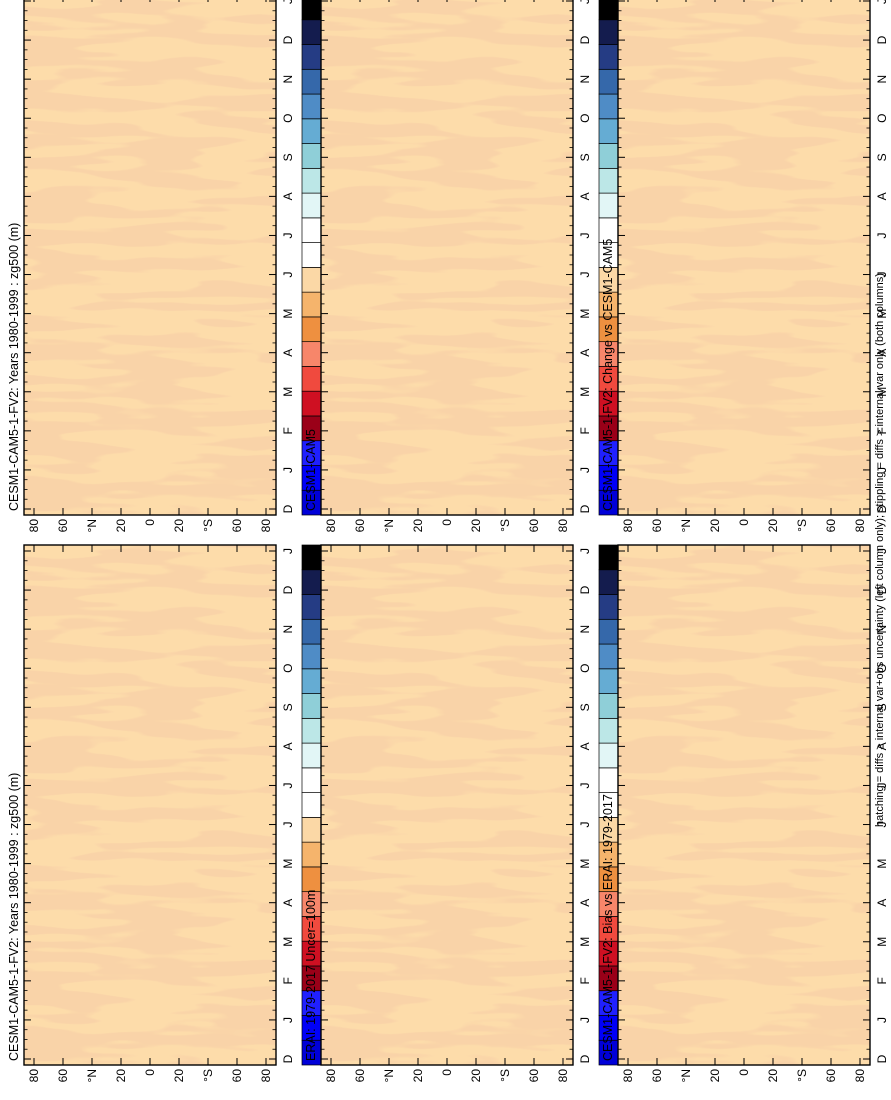 This screenshot has width=891, height=1100. I want to click on panel-title: CESM1-CAM5-1-FV2: Change vs CESM1-CAM5, so click(608, 375).